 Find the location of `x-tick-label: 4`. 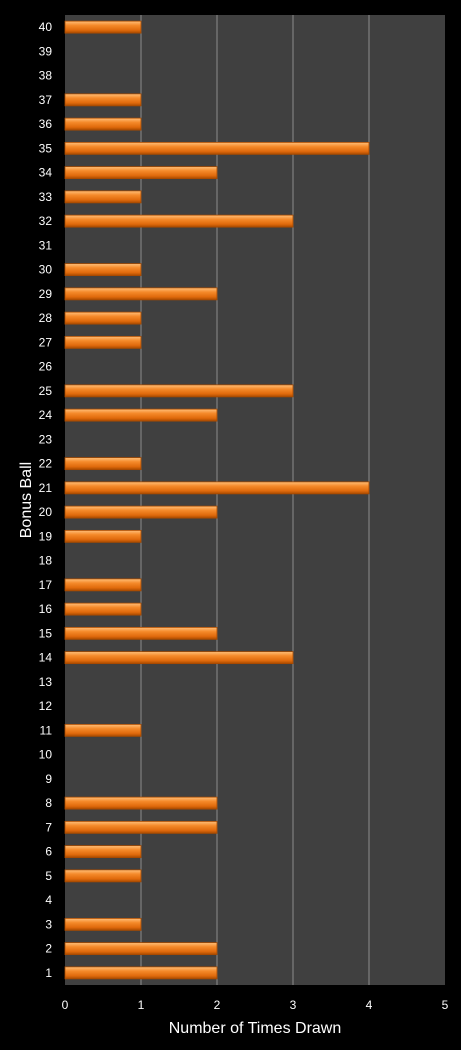

x-tick-label: 4 is located at coordinates (369, 1005).